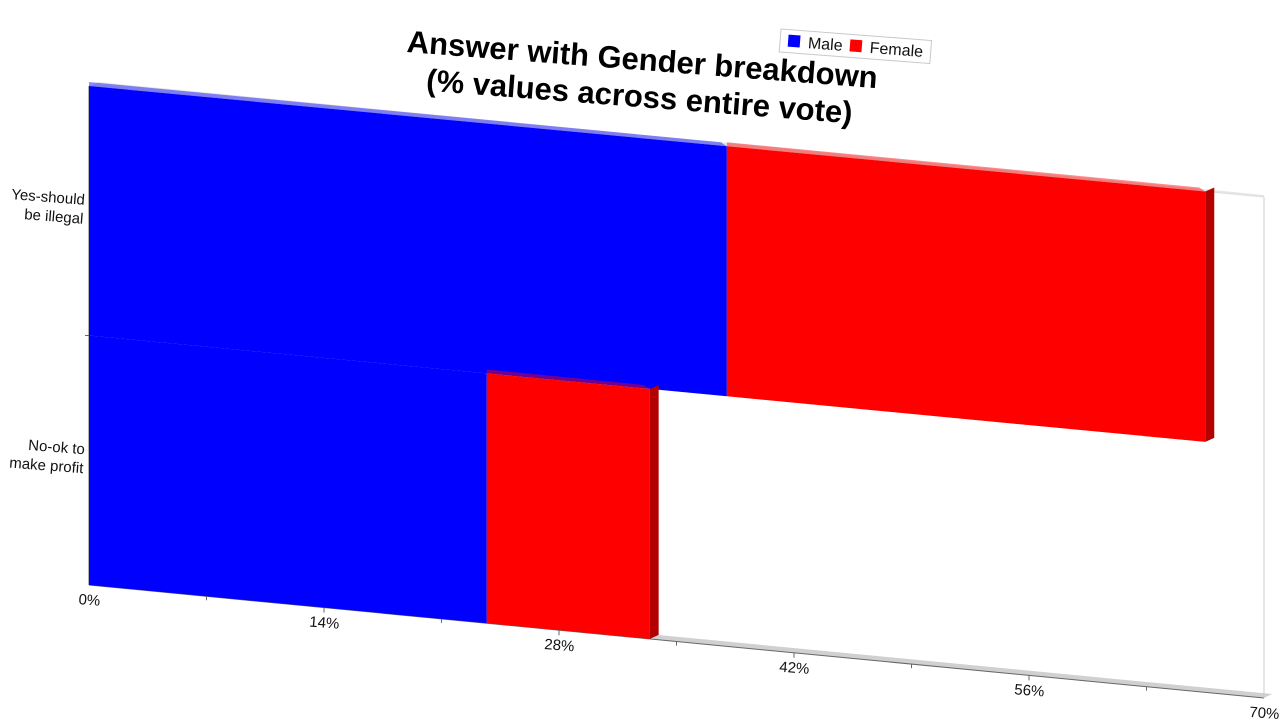 Image resolution: width=1280 pixels, height=725 pixels. What do you see at coordinates (89, 600) in the screenshot?
I see `x-tick-label: 0%` at bounding box center [89, 600].